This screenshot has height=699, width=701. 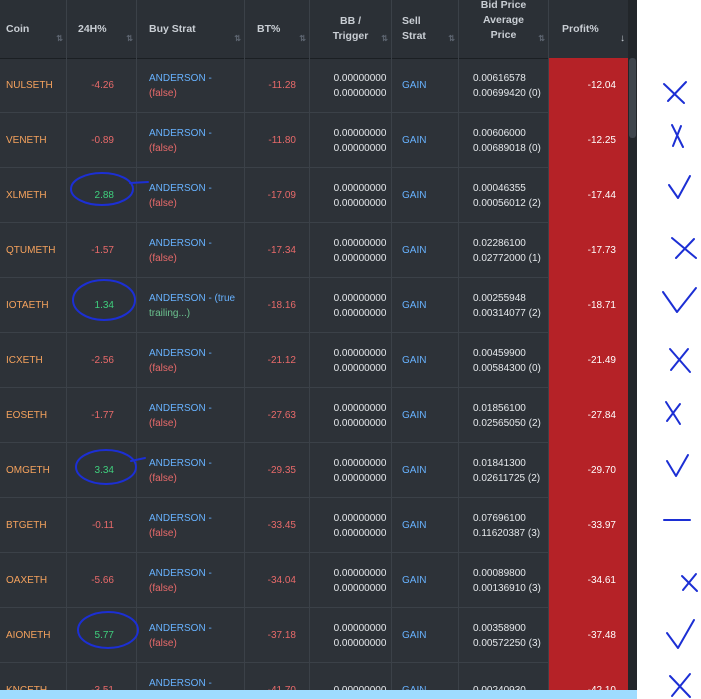 I want to click on average-price: 0.00056012 (2), so click(x=507, y=203).